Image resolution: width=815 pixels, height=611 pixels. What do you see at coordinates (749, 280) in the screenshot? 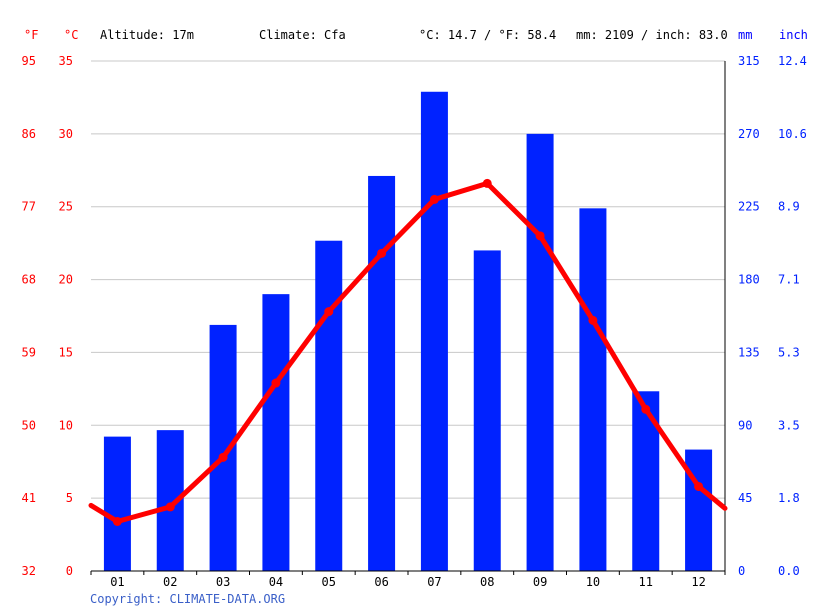
I see `mm-tick-label: 180` at bounding box center [749, 280].